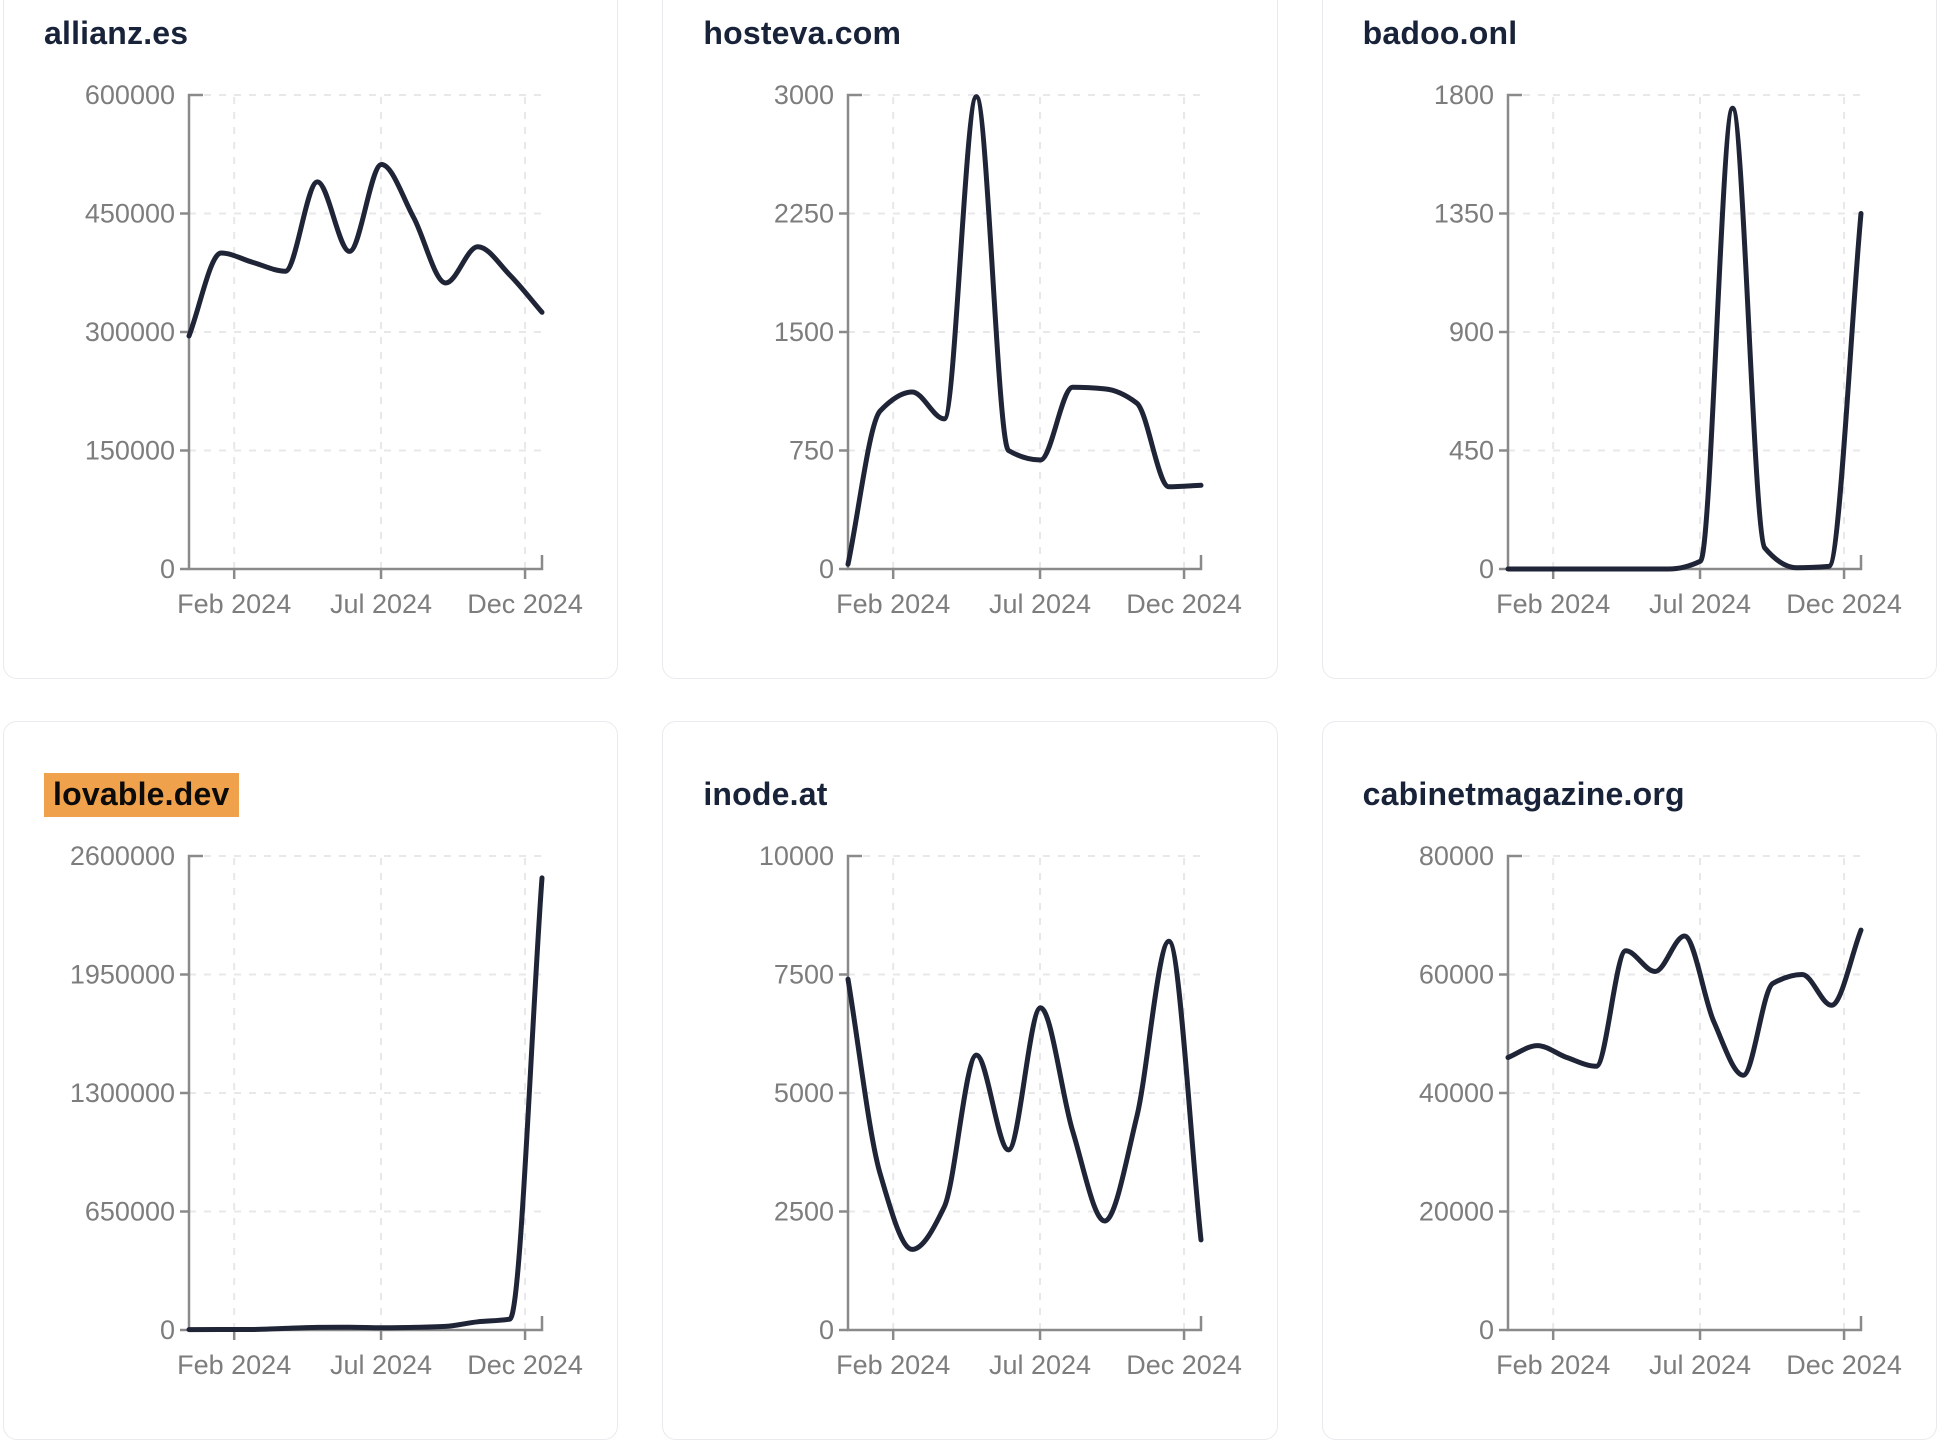  Describe the element at coordinates (969, 27) in the screenshot. I see `chart-title-row: hosteva.com` at that location.